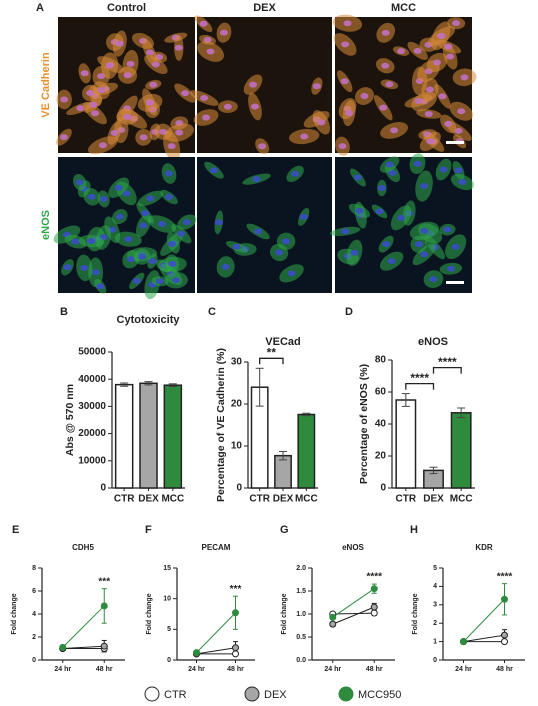 The width and height of the screenshot is (538, 706). I want to click on significance-label: ***, so click(104, 581).